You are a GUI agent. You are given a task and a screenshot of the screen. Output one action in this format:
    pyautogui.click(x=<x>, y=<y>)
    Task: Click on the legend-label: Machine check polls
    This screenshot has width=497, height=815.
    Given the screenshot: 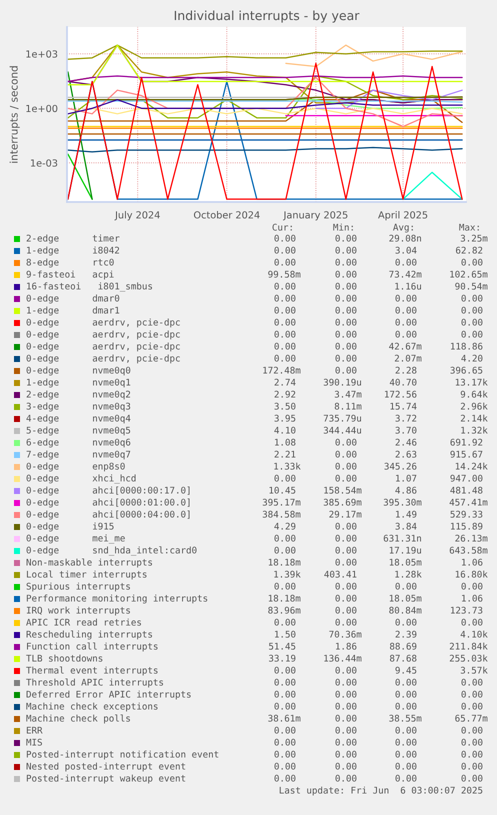 What is the action you would take?
    pyautogui.click(x=78, y=719)
    